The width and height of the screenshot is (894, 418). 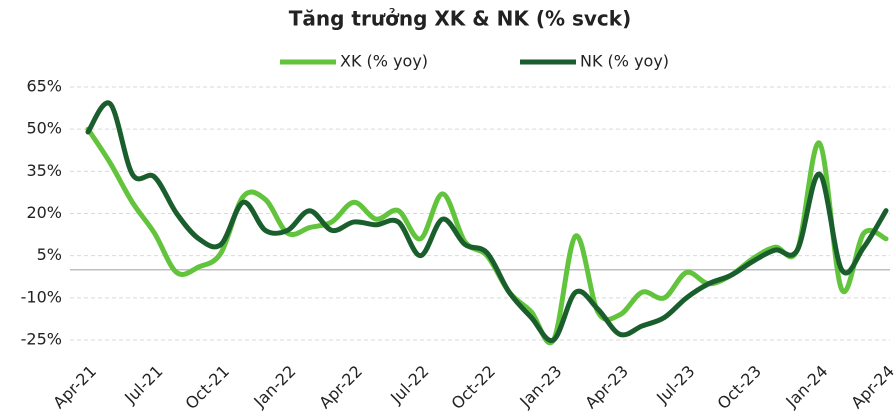 What do you see at coordinates (739, 387) in the screenshot?
I see `x-tick-label: Oct-23` at bounding box center [739, 387].